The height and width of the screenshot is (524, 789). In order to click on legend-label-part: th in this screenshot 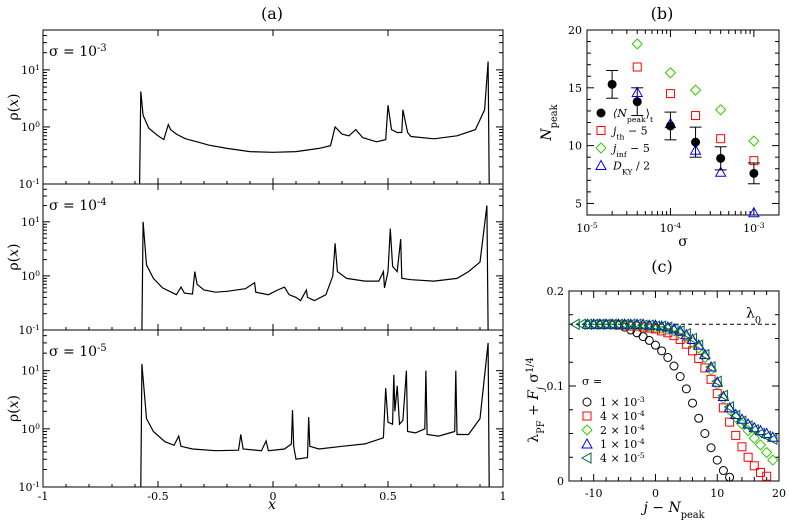, I will do `click(620, 136)`.